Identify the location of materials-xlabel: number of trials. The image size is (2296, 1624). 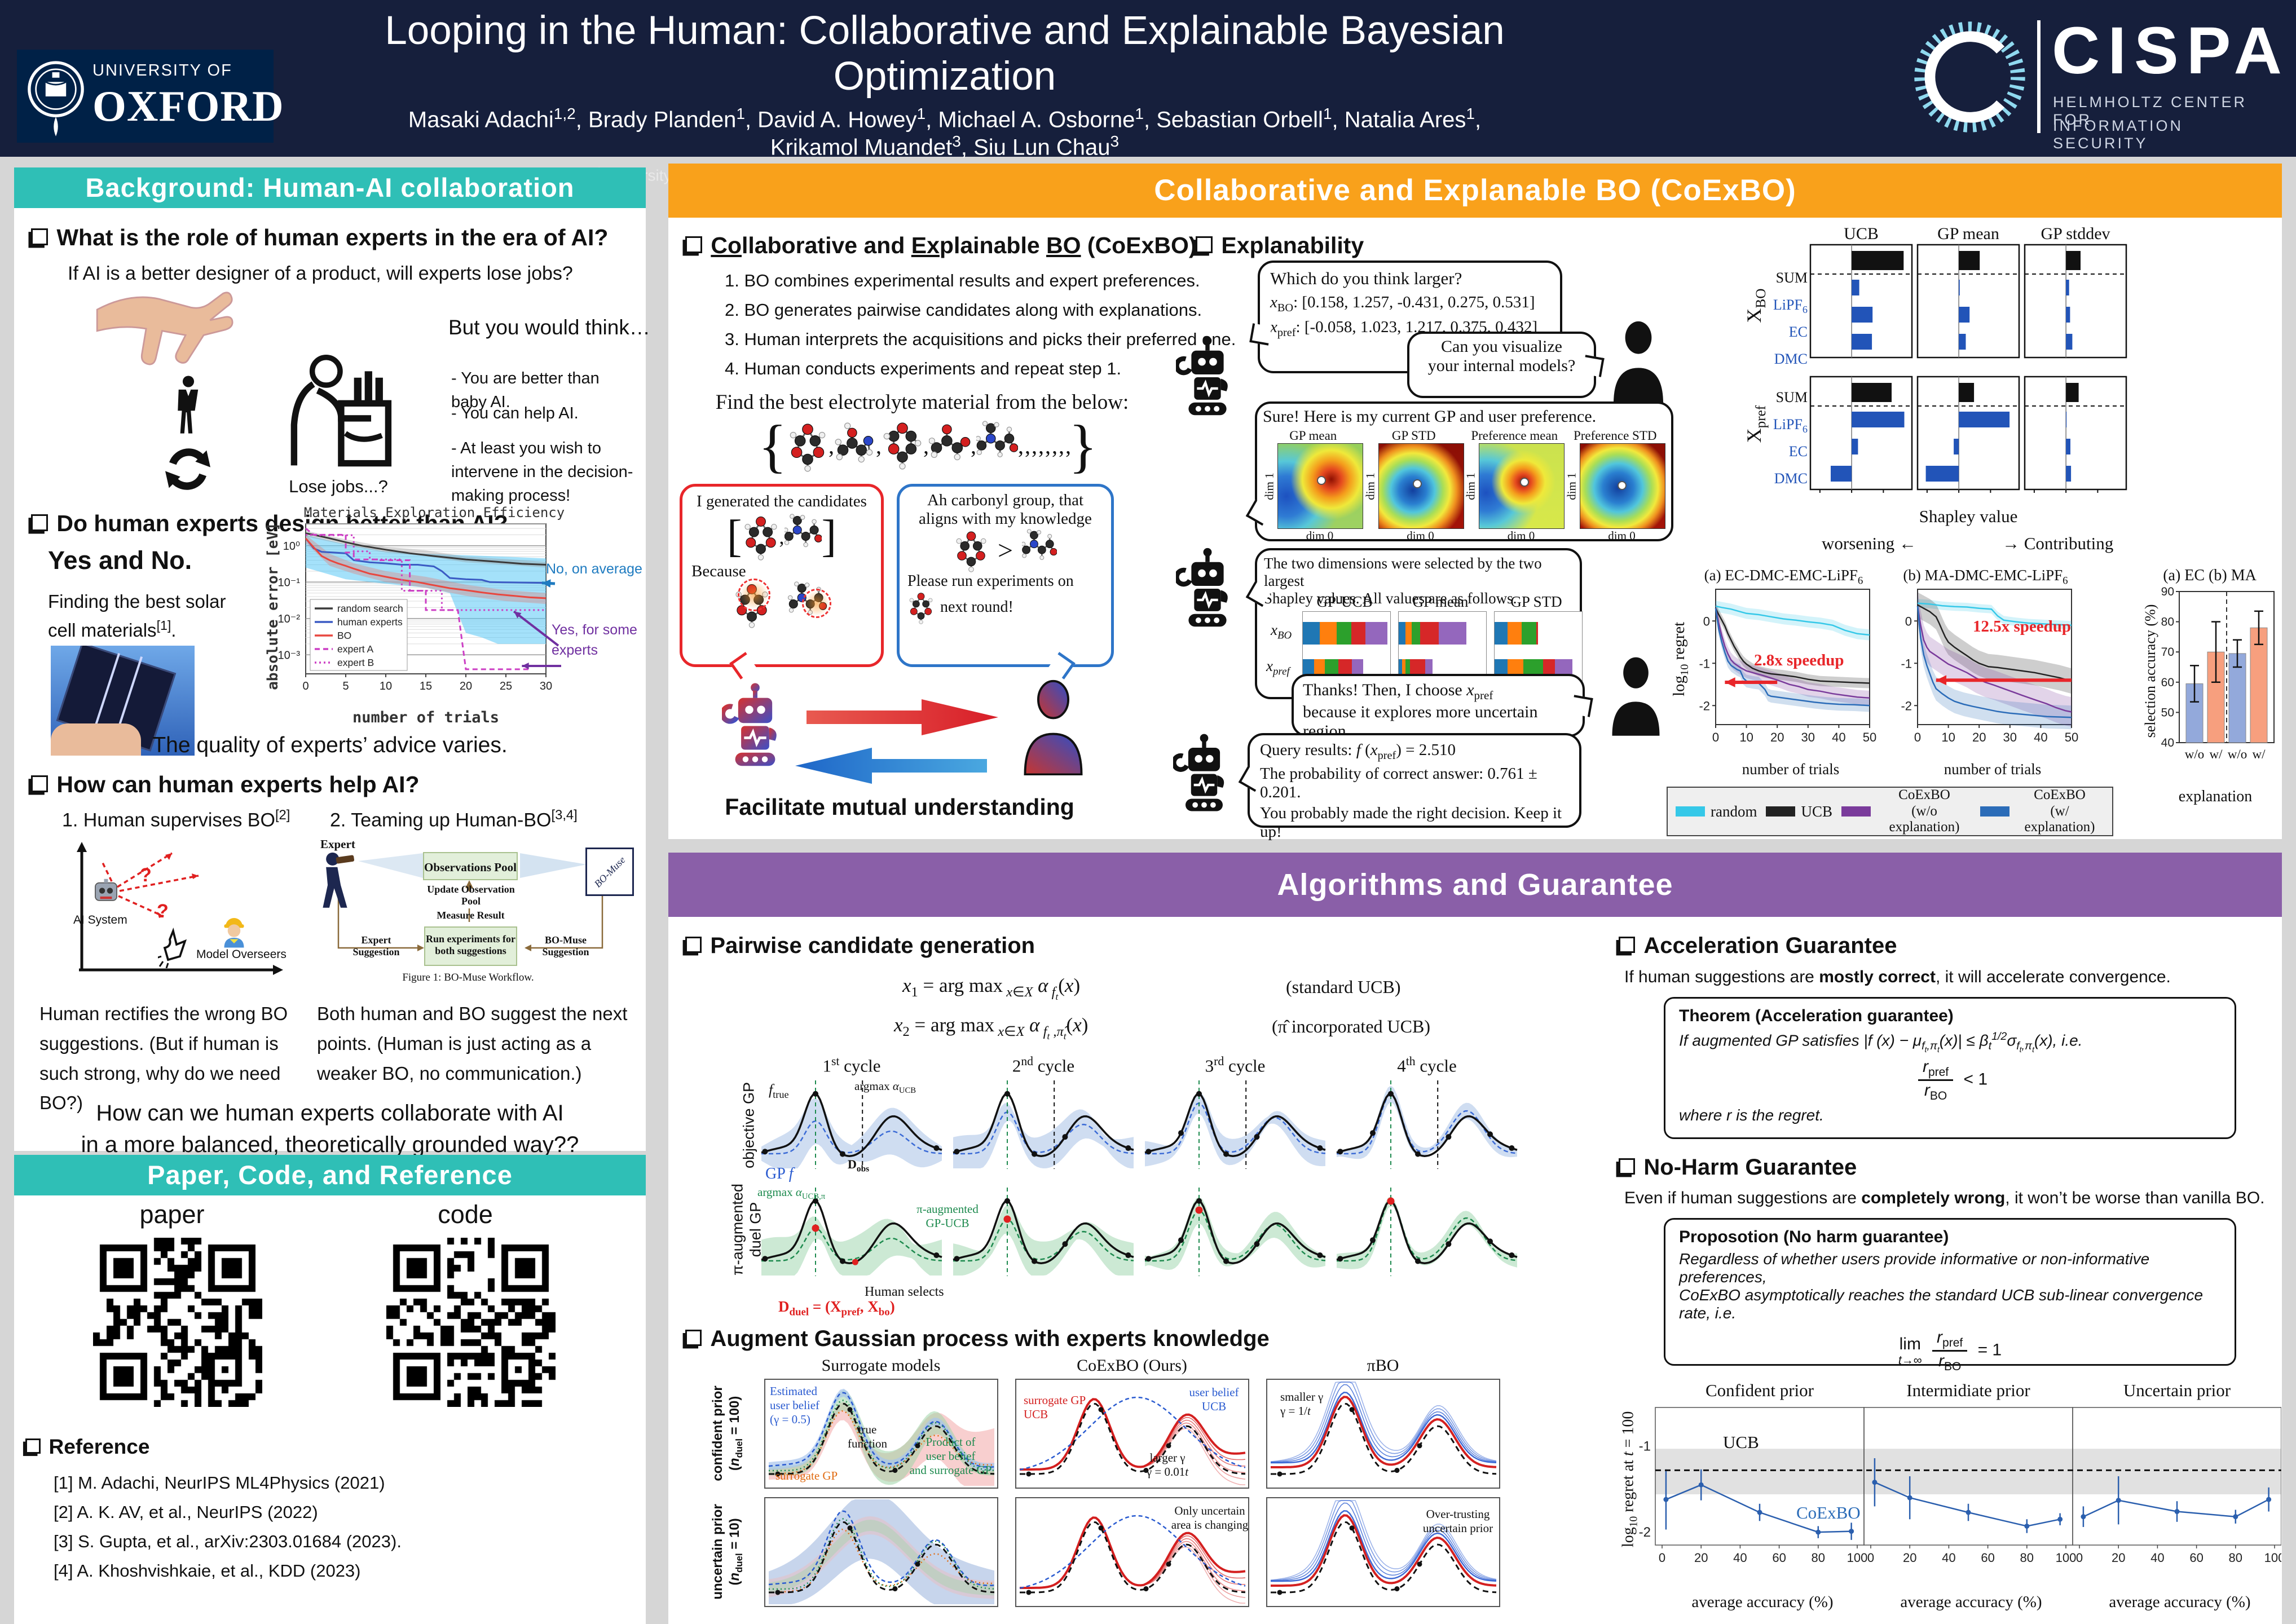
(426, 717).